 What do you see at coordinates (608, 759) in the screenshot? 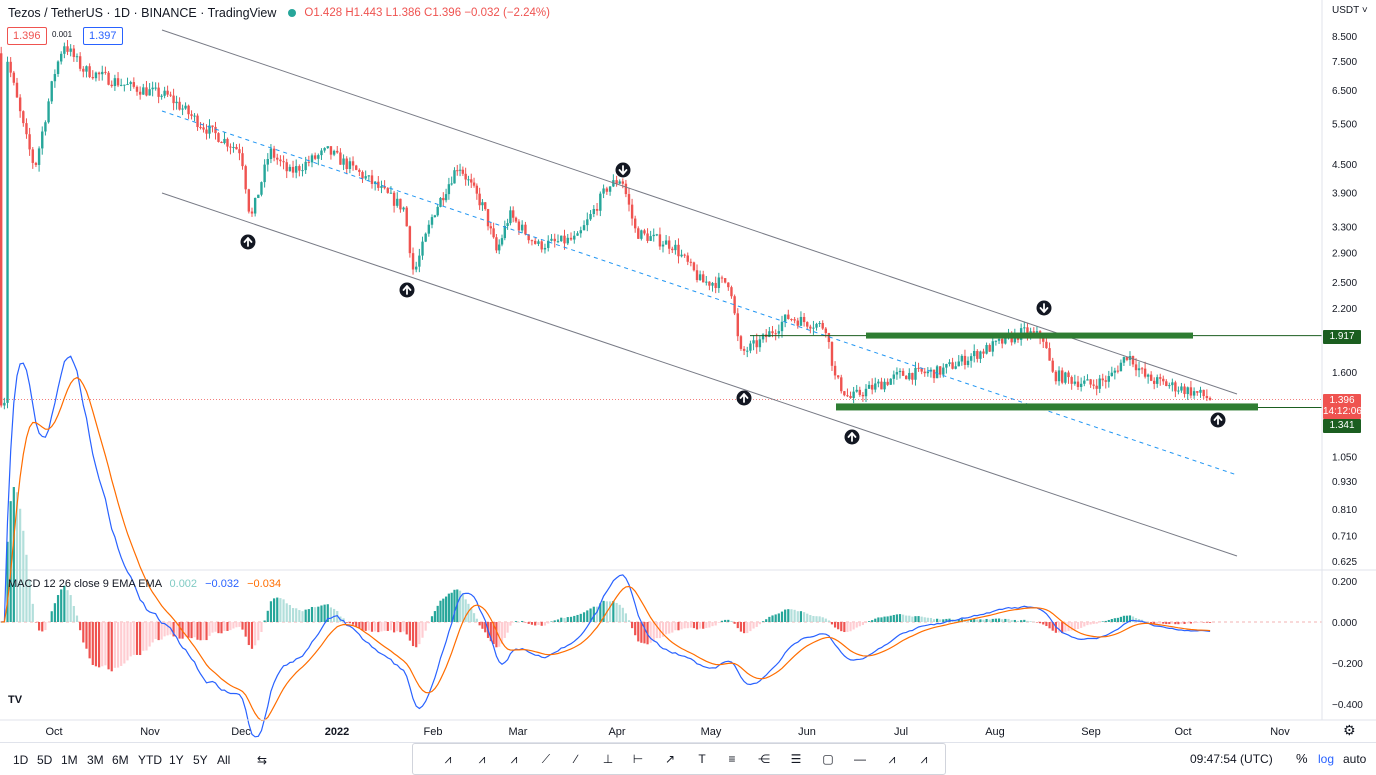
I see `price-range-icon: ⊥` at bounding box center [608, 759].